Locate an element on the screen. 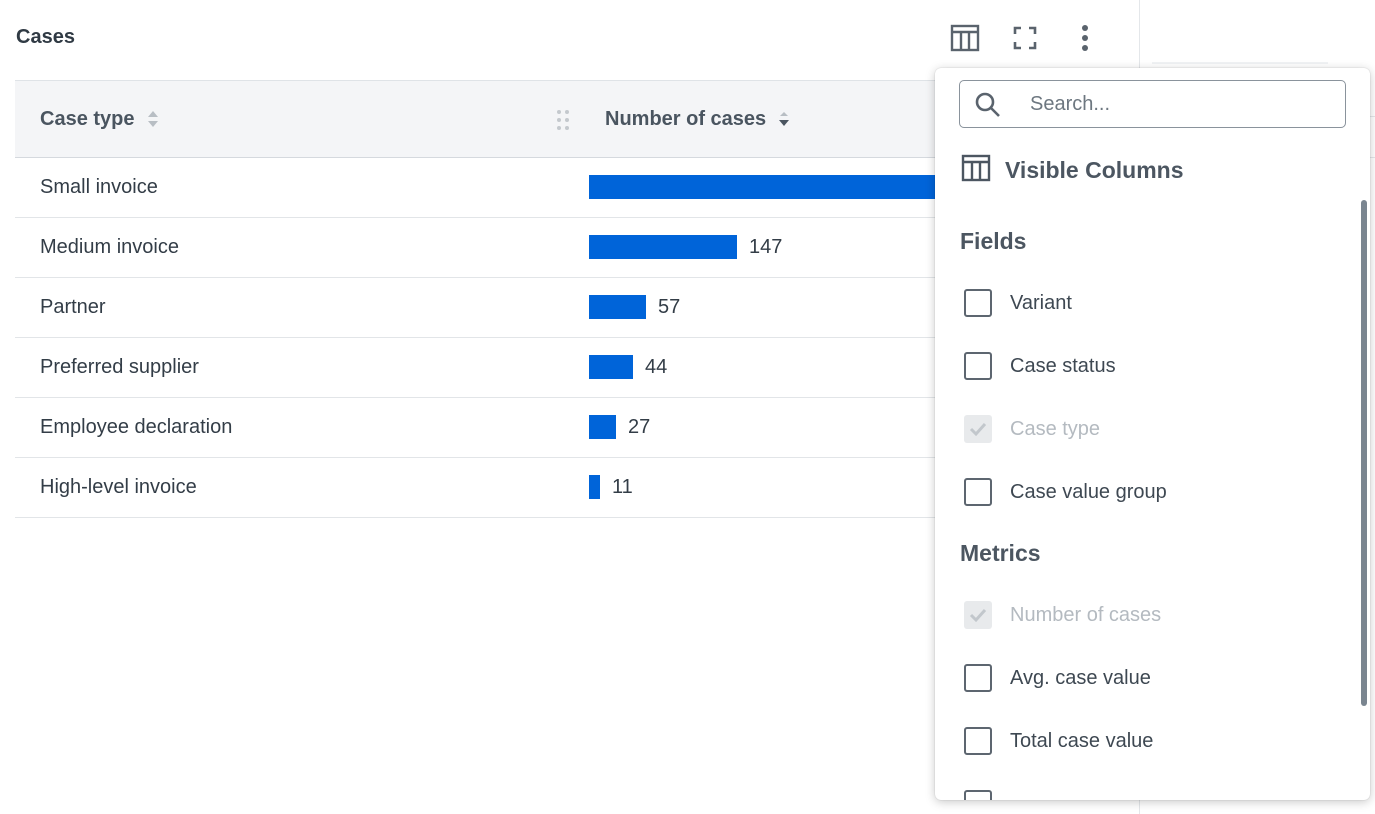 The image size is (1375, 814). fullscreen-icon is located at coordinates (1025, 38).